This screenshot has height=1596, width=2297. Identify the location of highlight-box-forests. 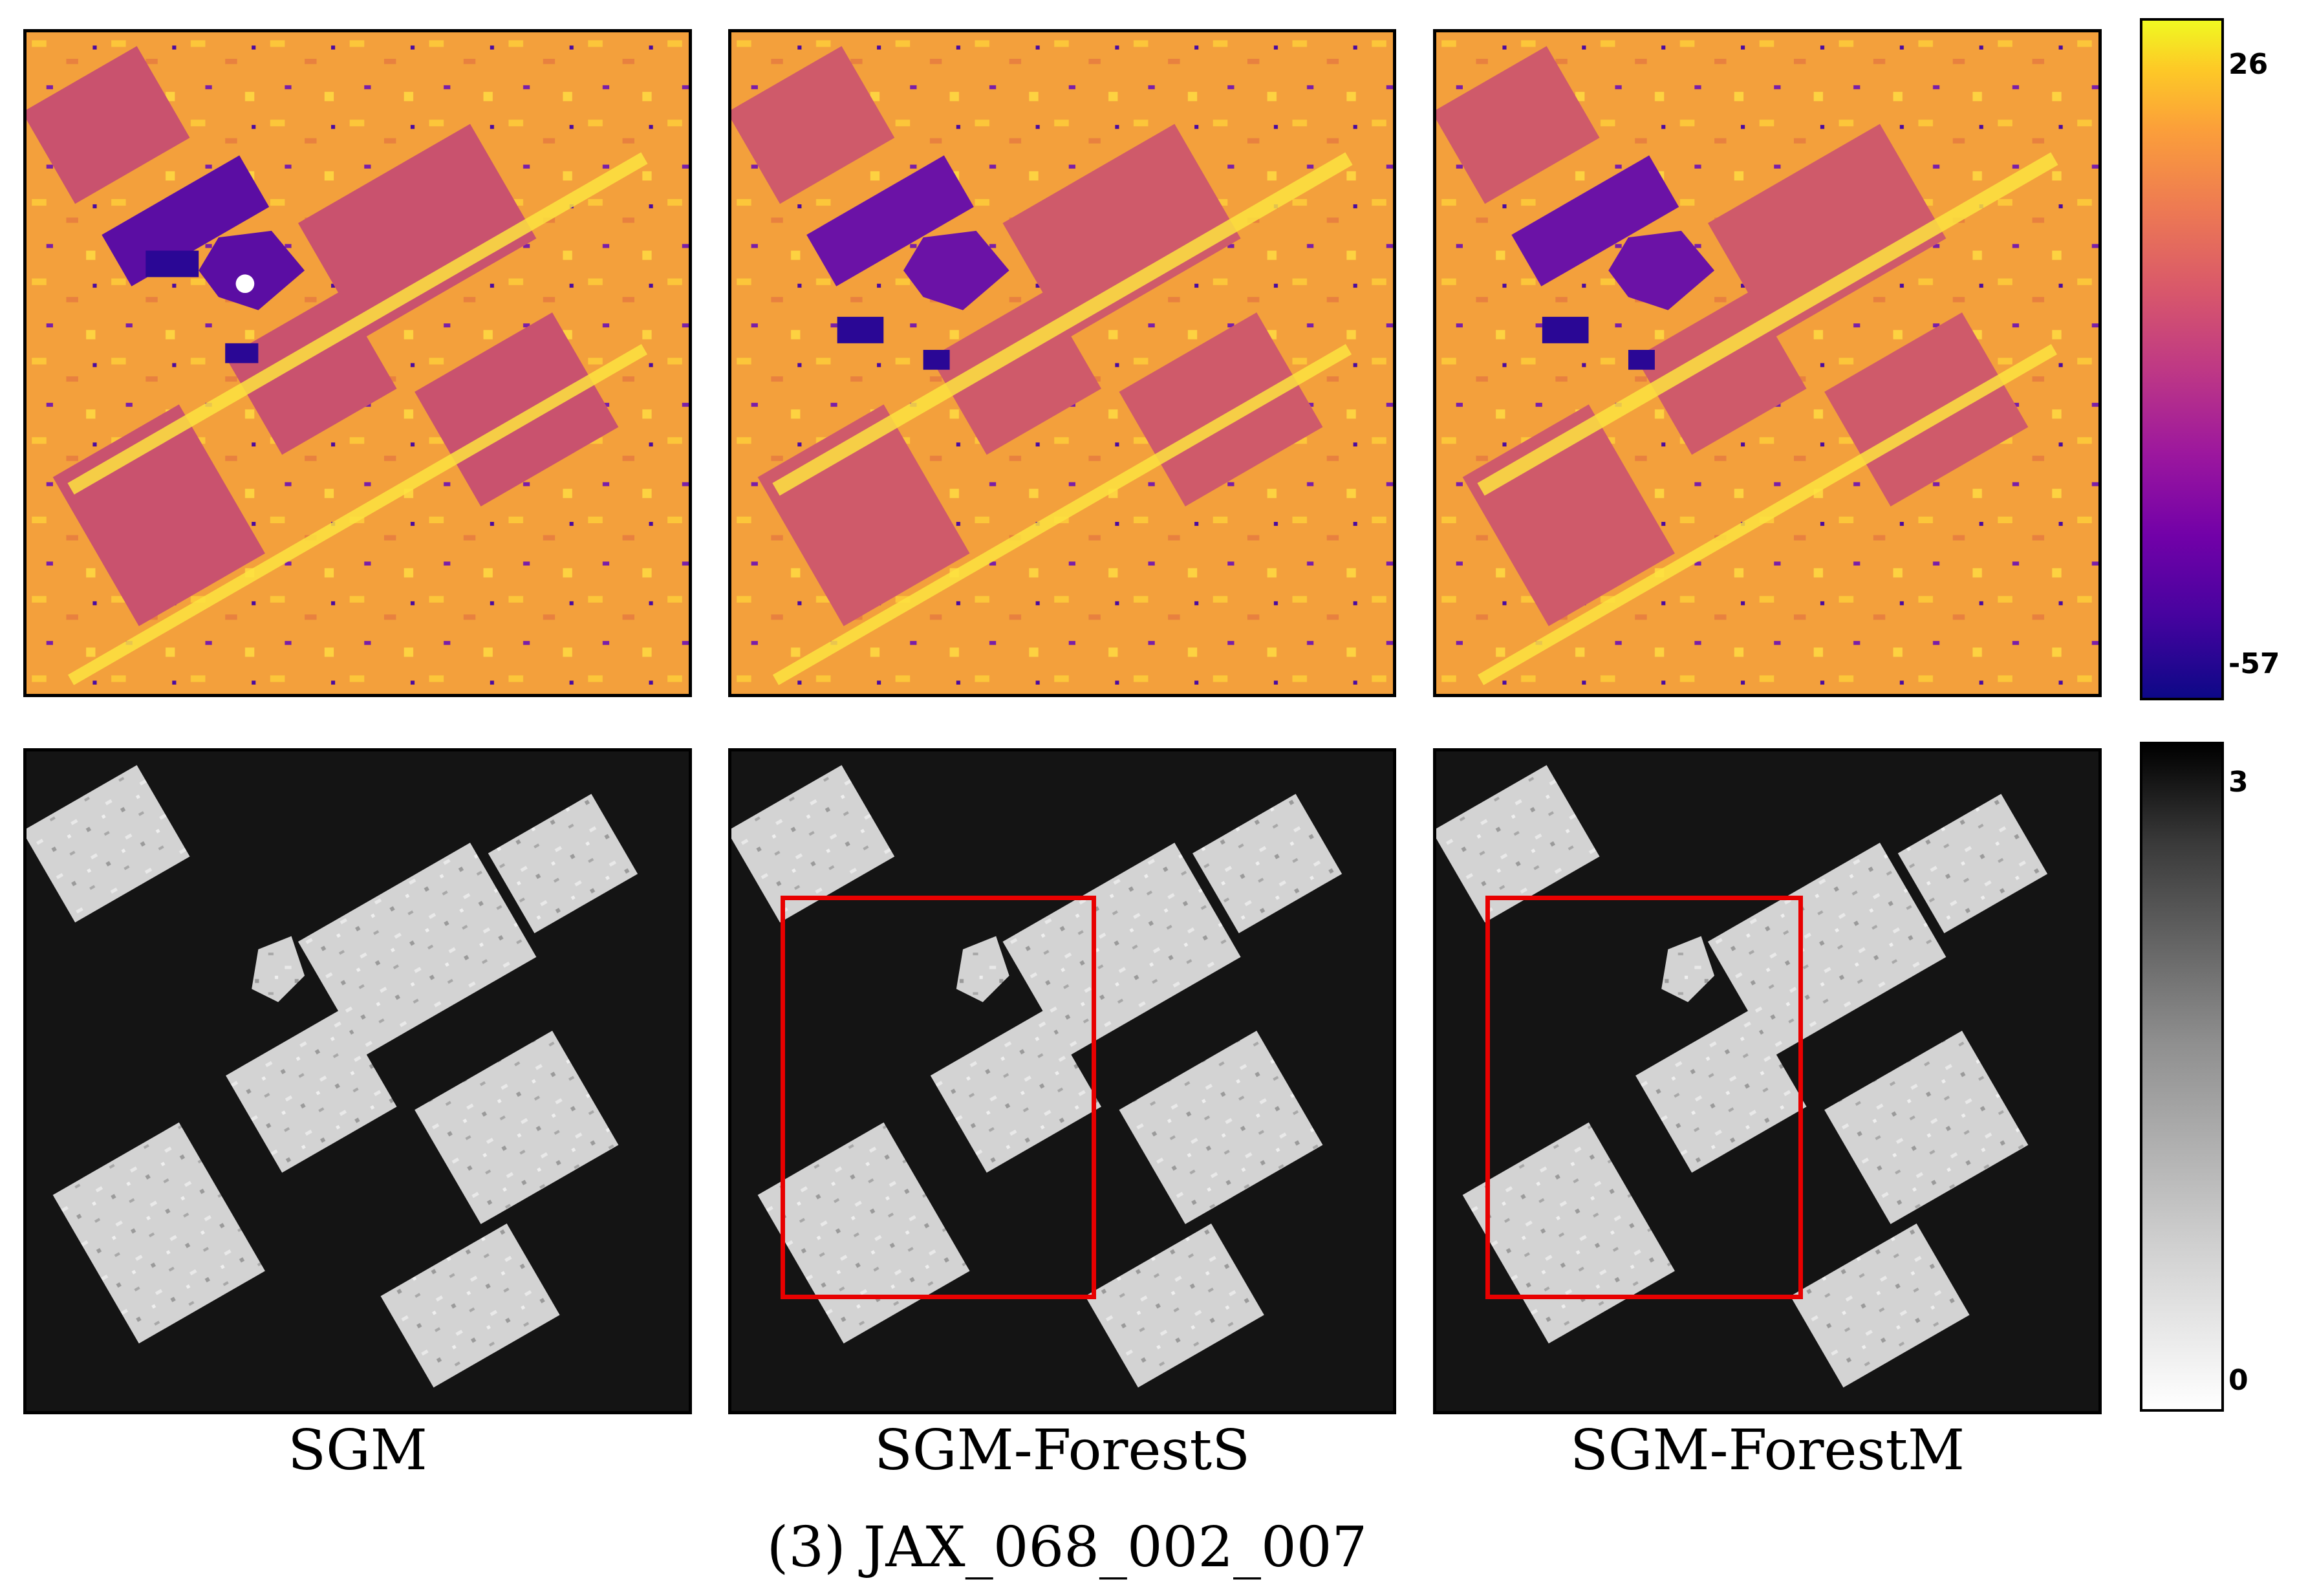
(938, 1097).